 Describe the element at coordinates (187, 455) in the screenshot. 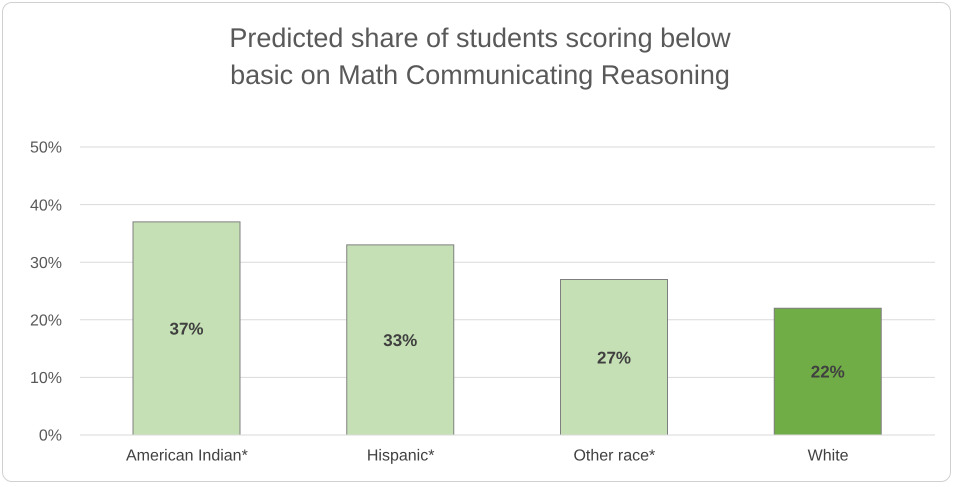

I see `x-tick-label: American Indian*` at that location.